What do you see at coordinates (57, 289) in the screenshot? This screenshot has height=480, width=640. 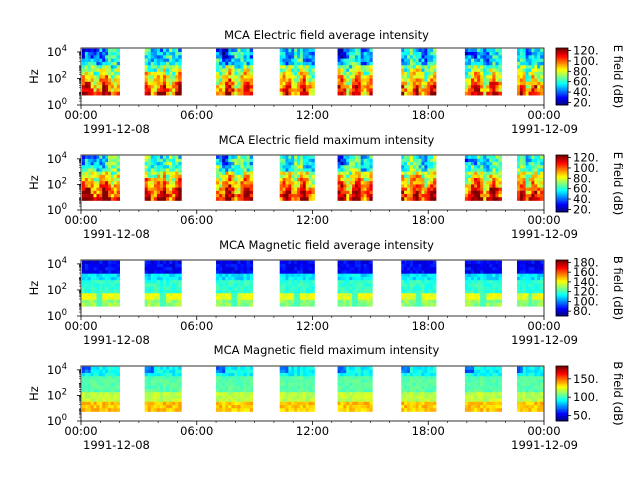 I see `y-tick-label: 102` at bounding box center [57, 289].